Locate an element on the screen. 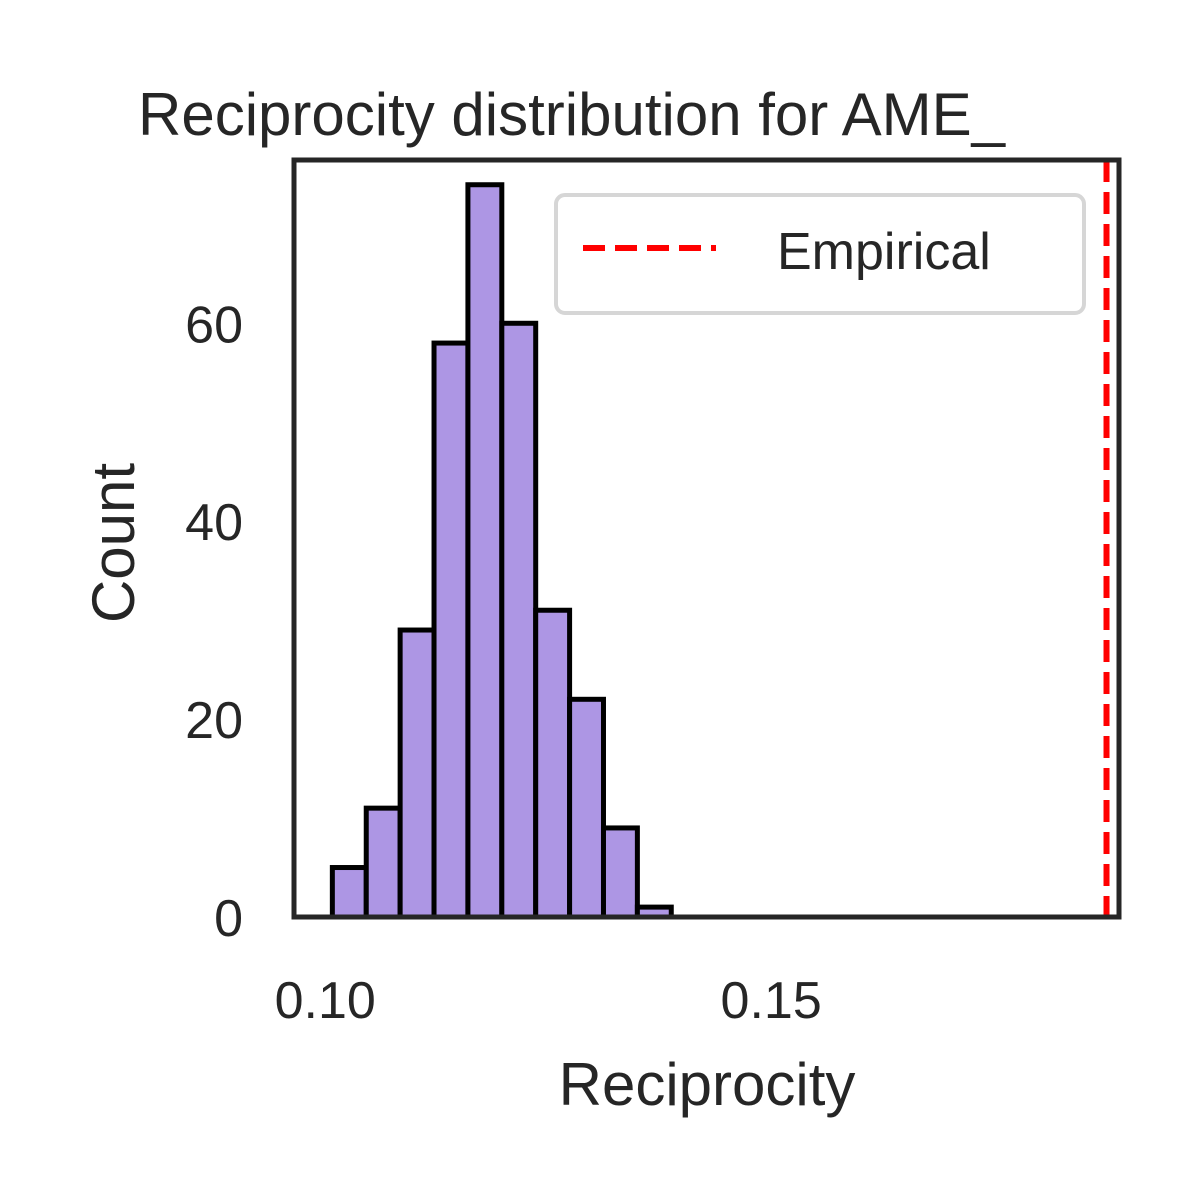  x-axis-ticks: 0.10 0.15 is located at coordinates (548, 1001).